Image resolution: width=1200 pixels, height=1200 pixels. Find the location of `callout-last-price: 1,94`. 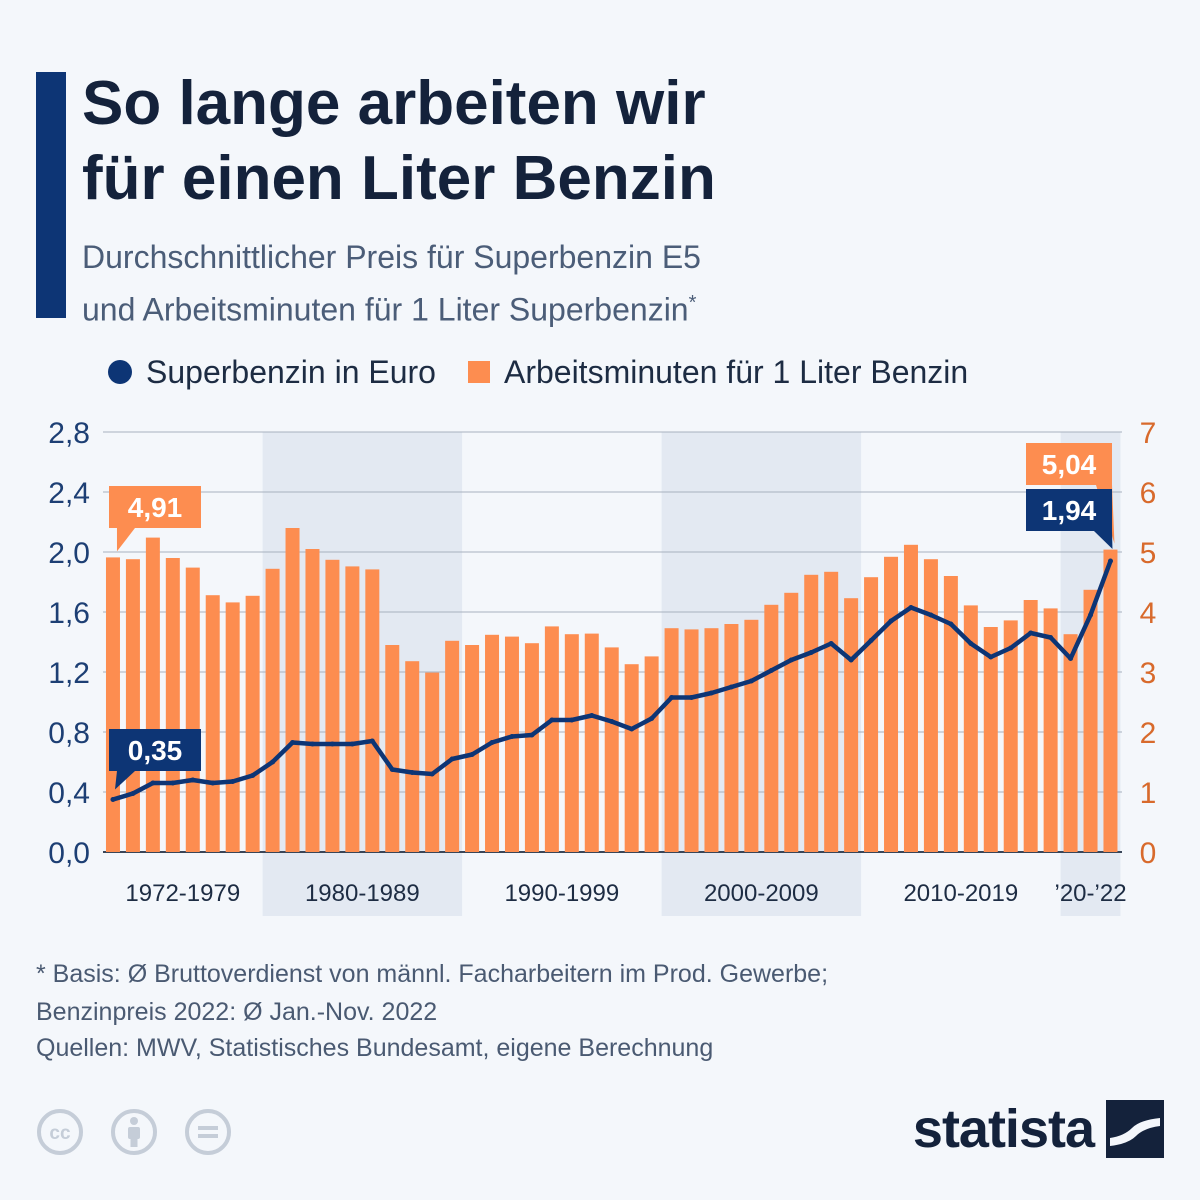

callout-last-price: 1,94 is located at coordinates (1069, 519).